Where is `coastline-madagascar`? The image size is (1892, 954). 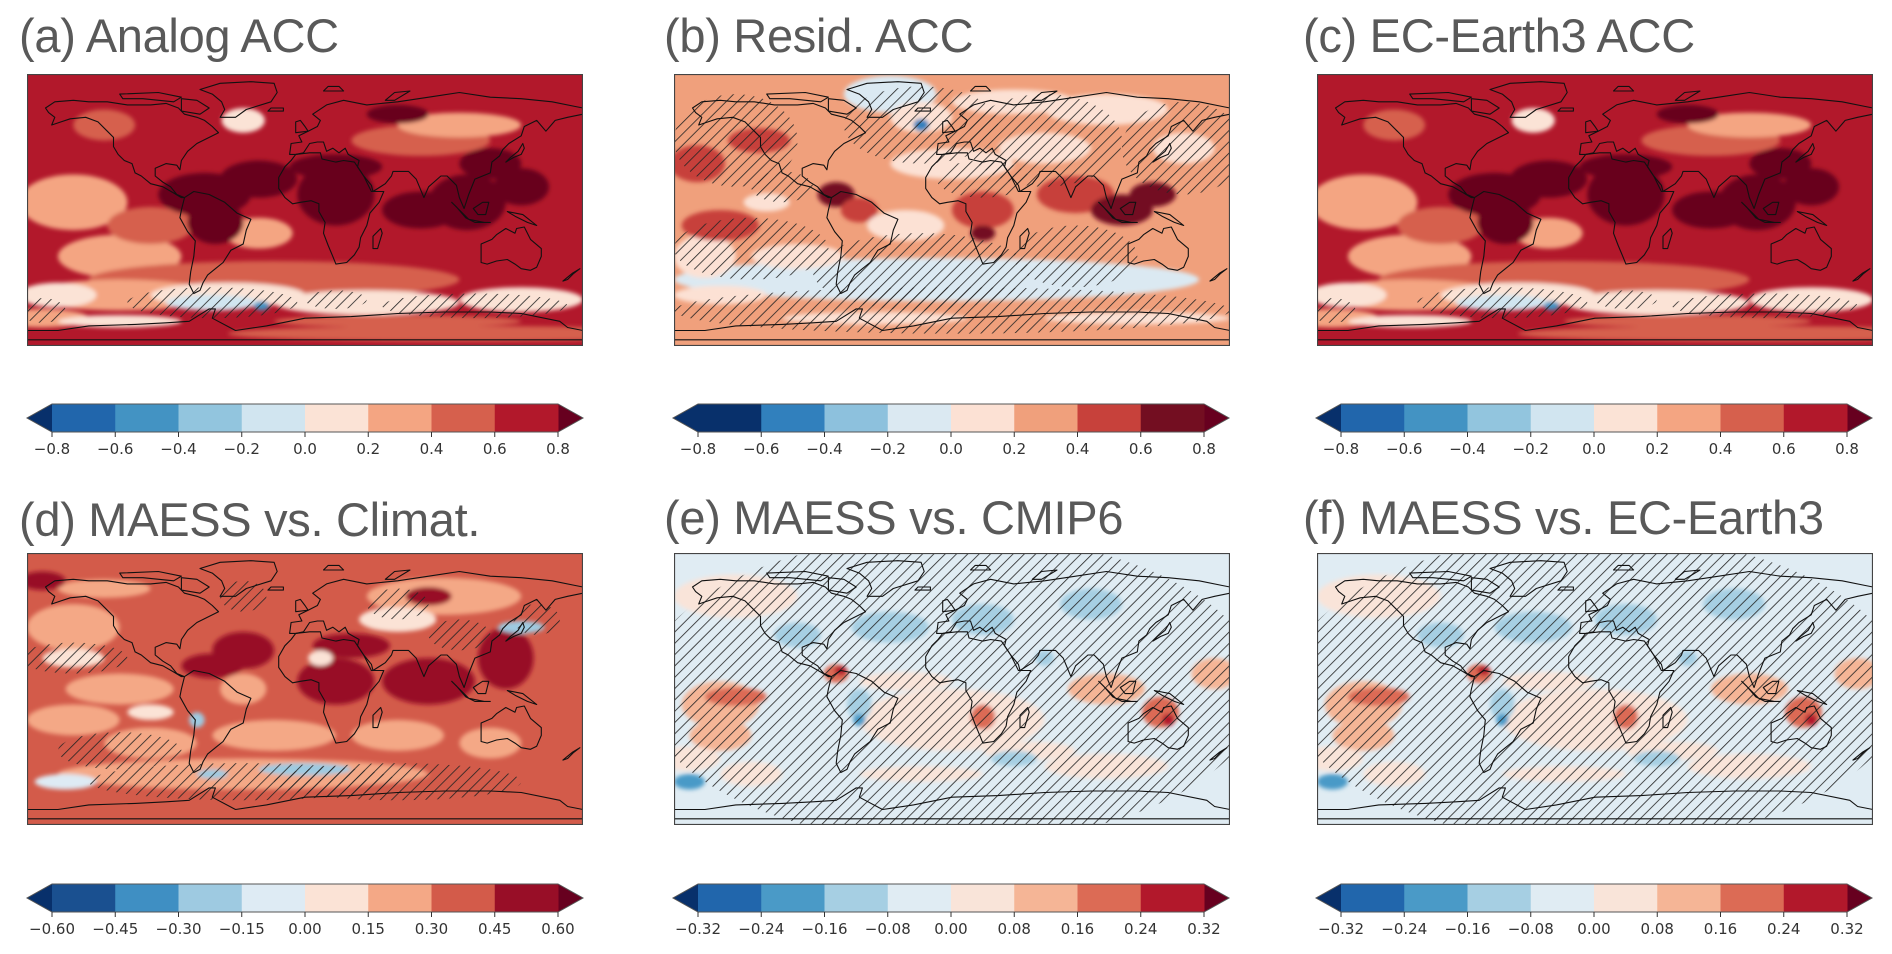
coastline-madagascar is located at coordinates (377, 238).